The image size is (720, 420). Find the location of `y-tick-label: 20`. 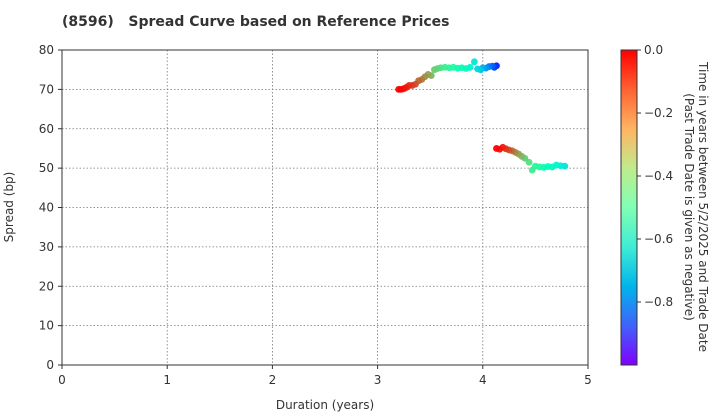

y-tick-label: 20 is located at coordinates (46, 286).